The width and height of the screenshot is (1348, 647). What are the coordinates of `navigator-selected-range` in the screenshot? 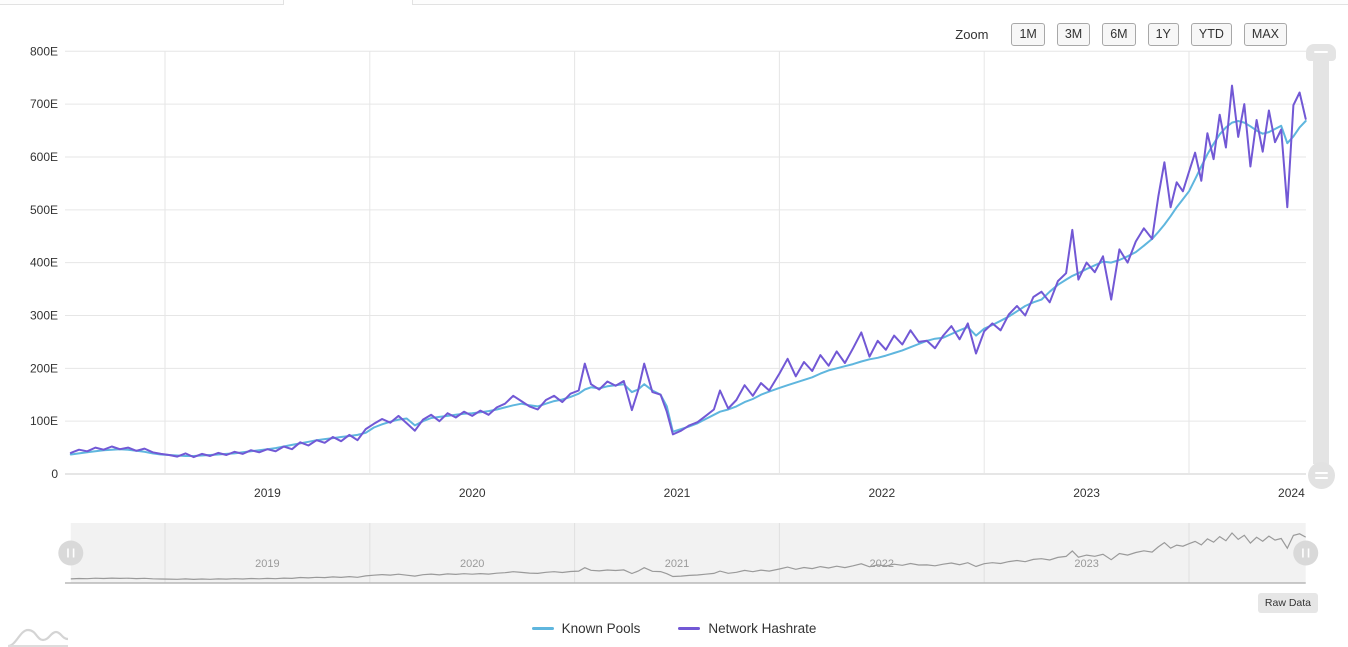 It's located at (688, 553).